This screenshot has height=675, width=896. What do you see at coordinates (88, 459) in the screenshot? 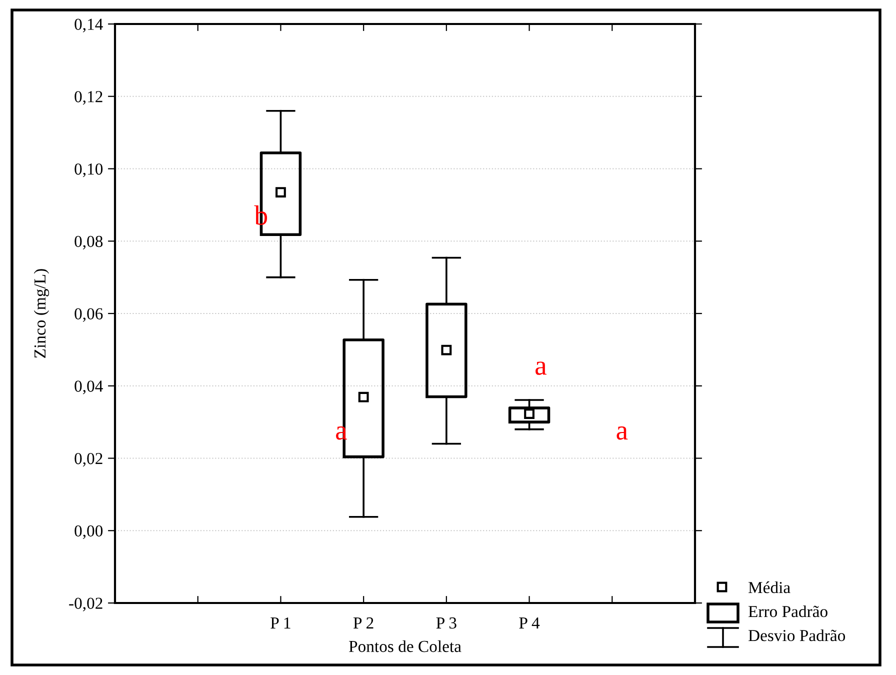
I see `y-tick-label: 0,02` at bounding box center [88, 459].